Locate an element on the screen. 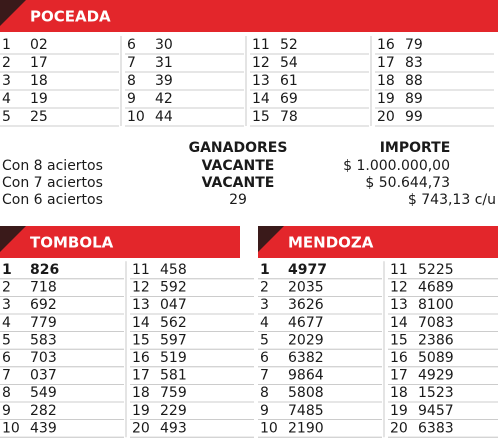 This screenshot has width=498, height=439. number: 692 is located at coordinates (43, 305).